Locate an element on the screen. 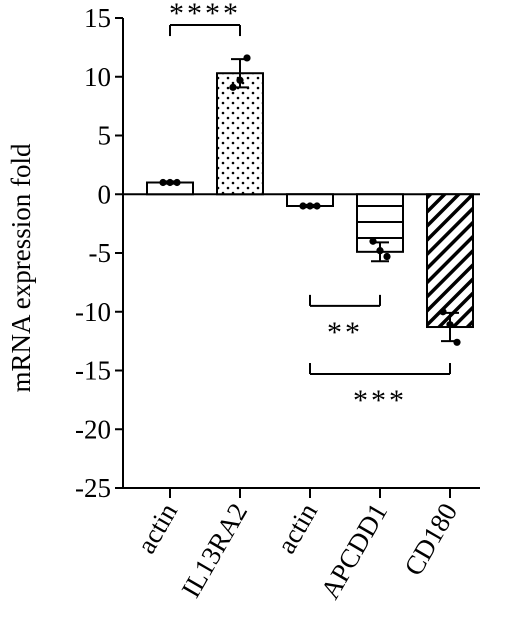  y-tick-label: -10 is located at coordinates (93, 312).